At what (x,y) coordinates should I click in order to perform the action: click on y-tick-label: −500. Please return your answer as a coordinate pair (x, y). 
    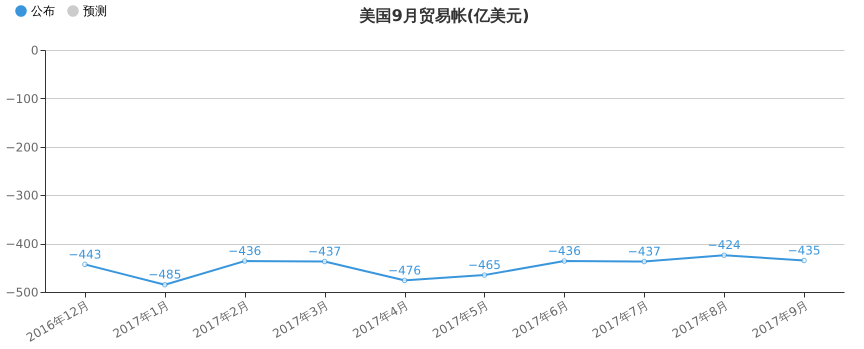
    Looking at the image, I should click on (22, 293).